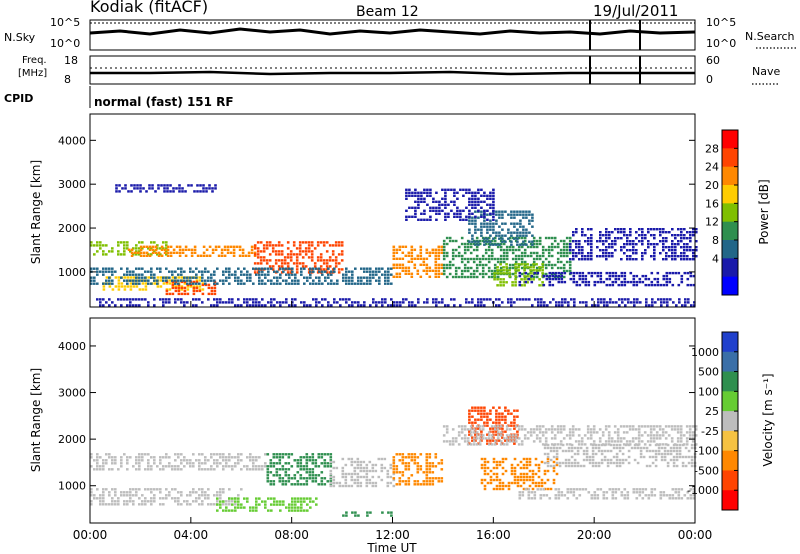 The image size is (800, 554). Describe the element at coordinates (72, 184) in the screenshot. I see `power-ytick-label: 3000` at that location.